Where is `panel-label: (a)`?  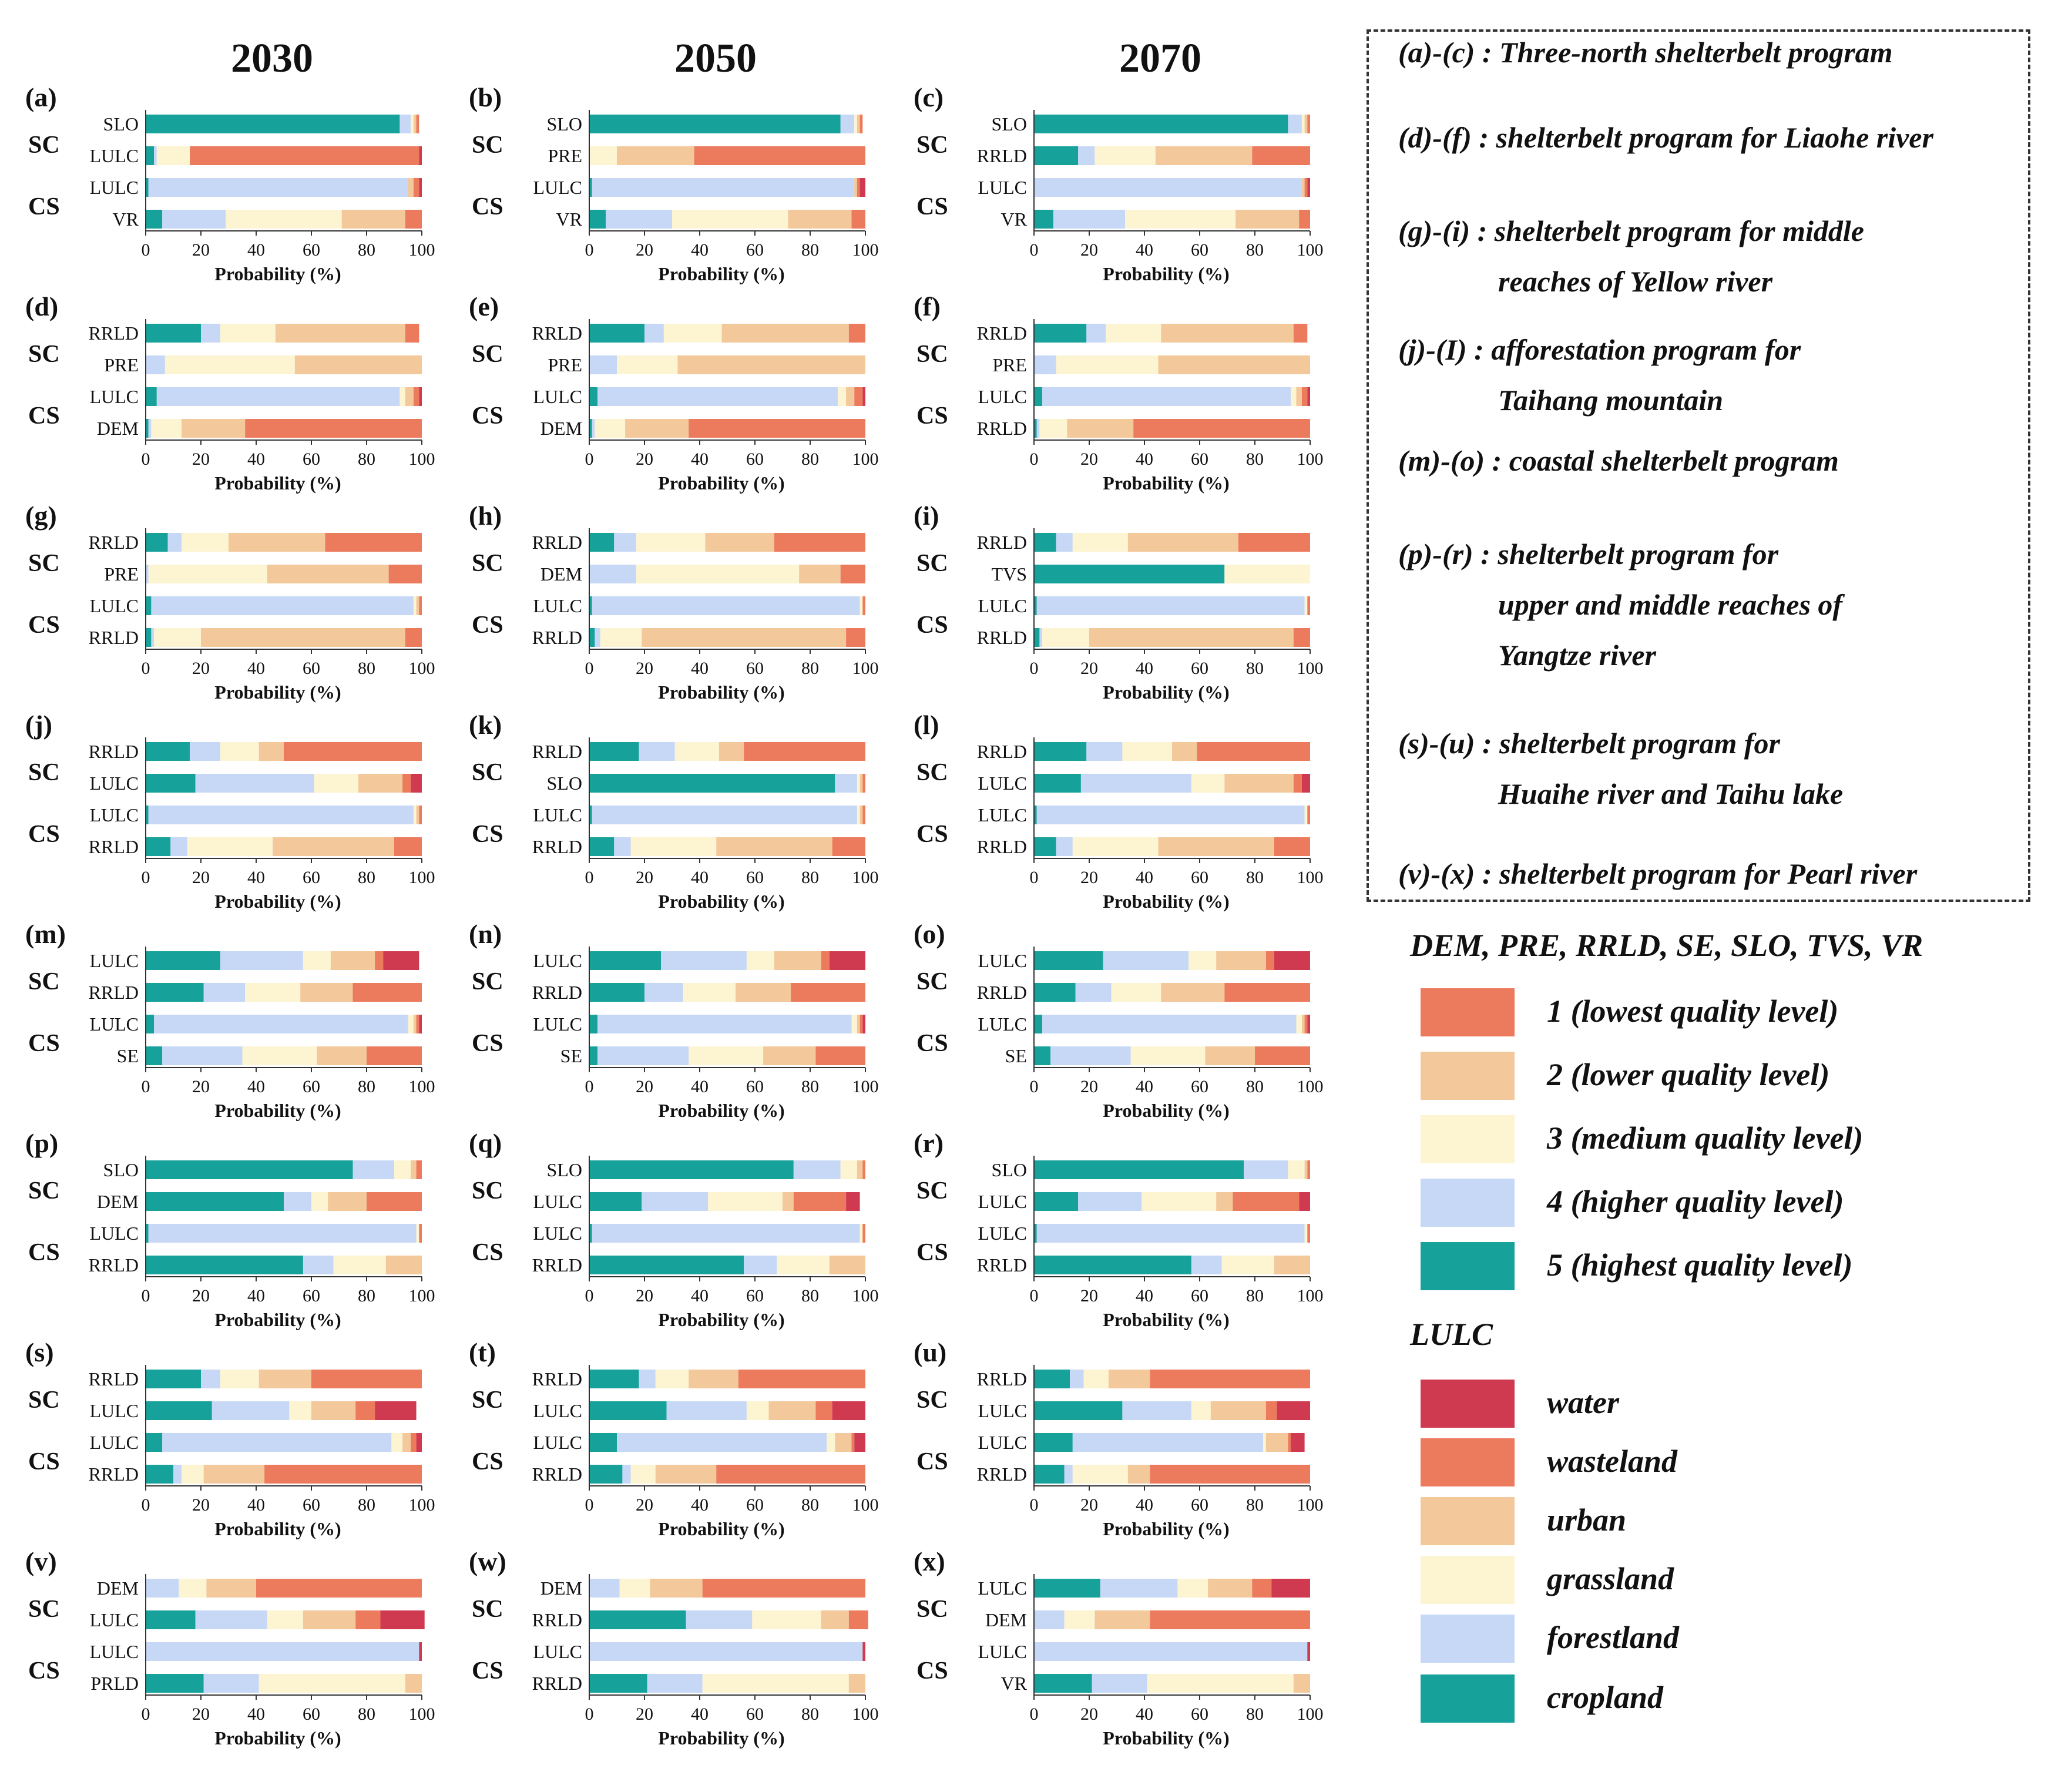
panel-label: (a) is located at coordinates (41, 97).